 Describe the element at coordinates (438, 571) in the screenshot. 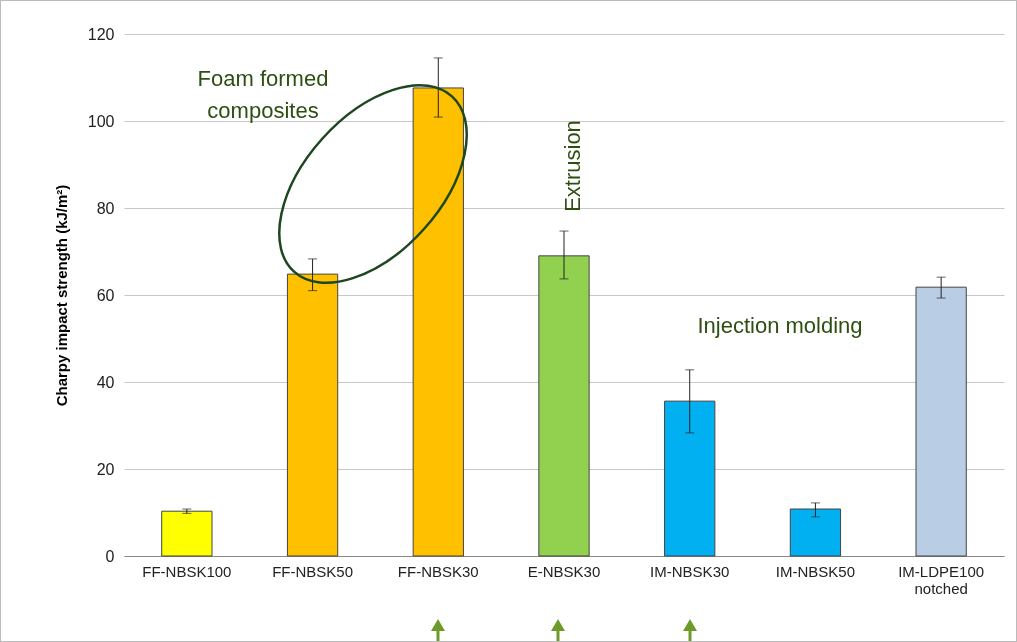

I see `x-tick-label: FF-NBSK30` at that location.